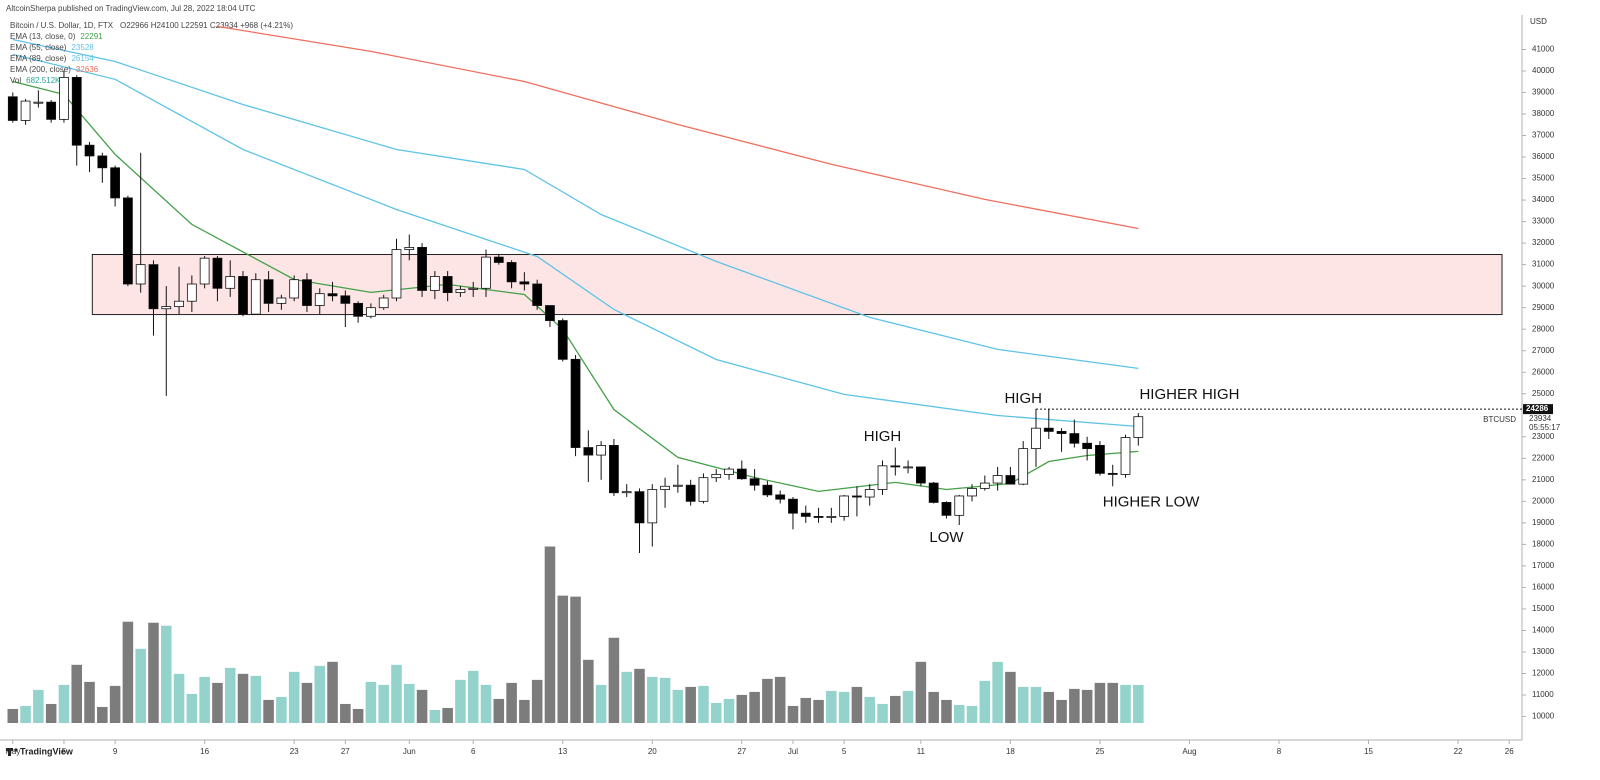 This screenshot has height=780, width=1600. I want to click on annotation: HIGHER LOW, so click(1152, 501).